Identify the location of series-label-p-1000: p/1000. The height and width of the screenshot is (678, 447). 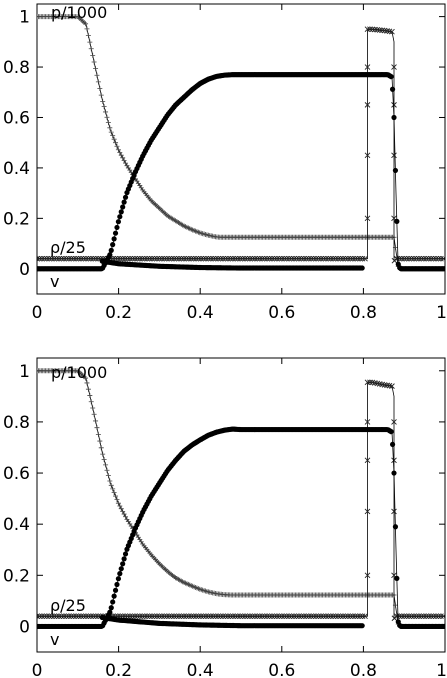
(79, 372).